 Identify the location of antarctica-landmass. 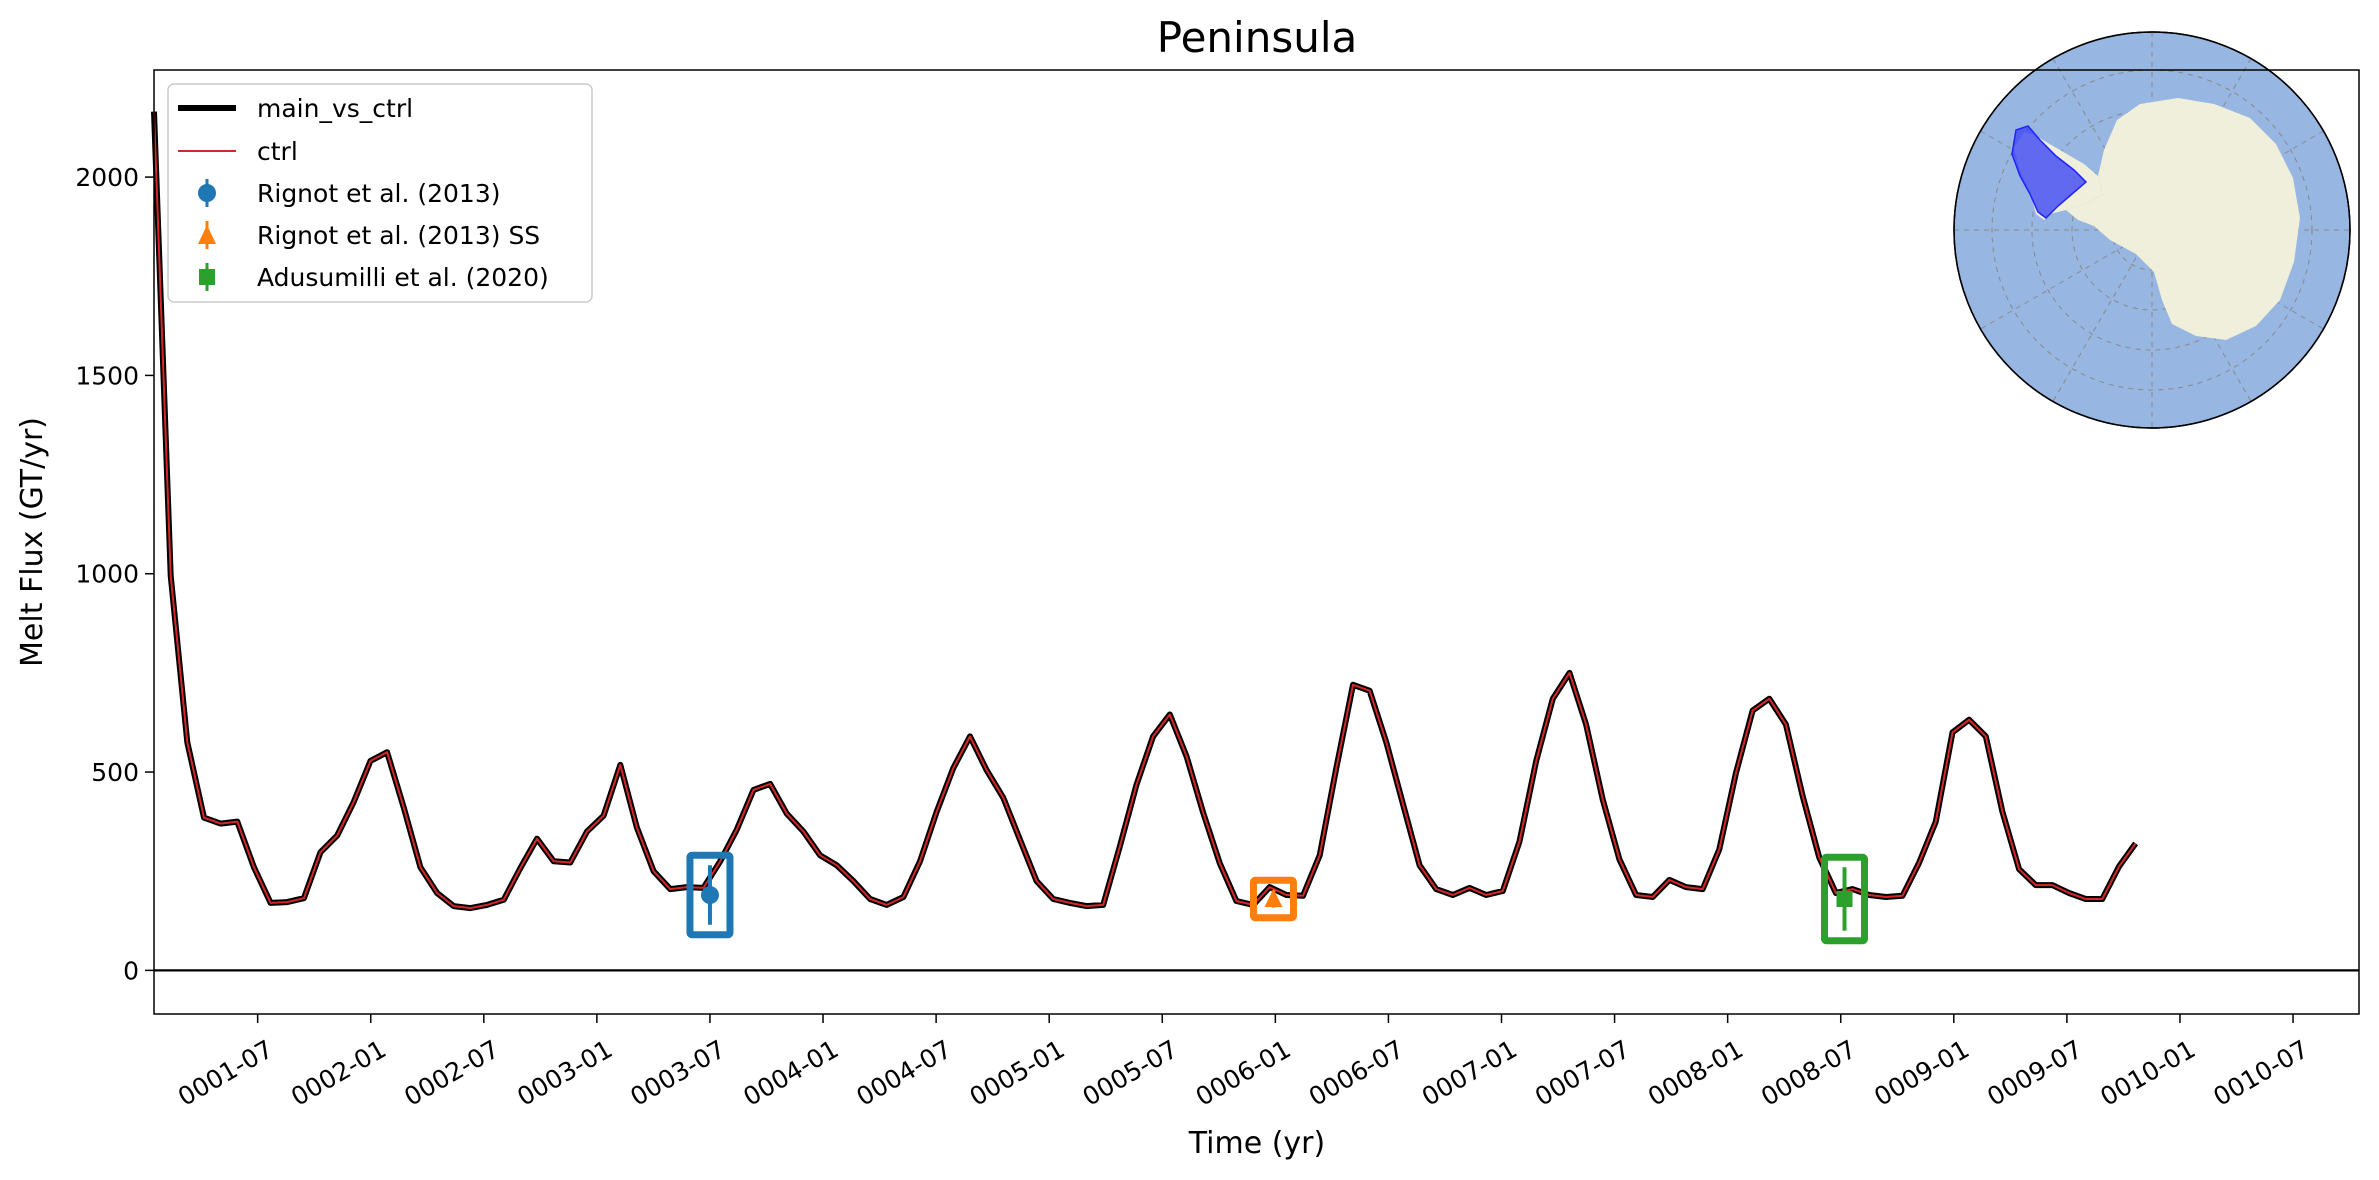
(2183, 219).